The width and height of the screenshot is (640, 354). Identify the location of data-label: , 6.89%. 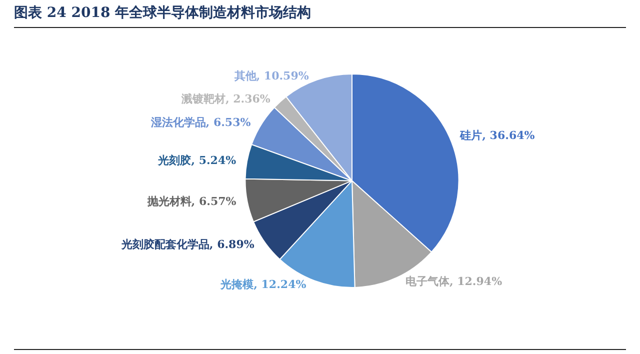
(232, 244).